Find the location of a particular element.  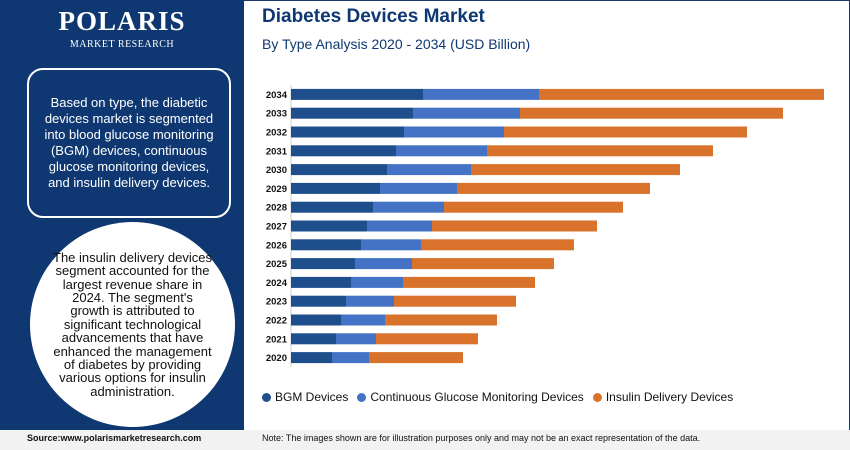

y-tick-label: 2020 is located at coordinates (276, 358).